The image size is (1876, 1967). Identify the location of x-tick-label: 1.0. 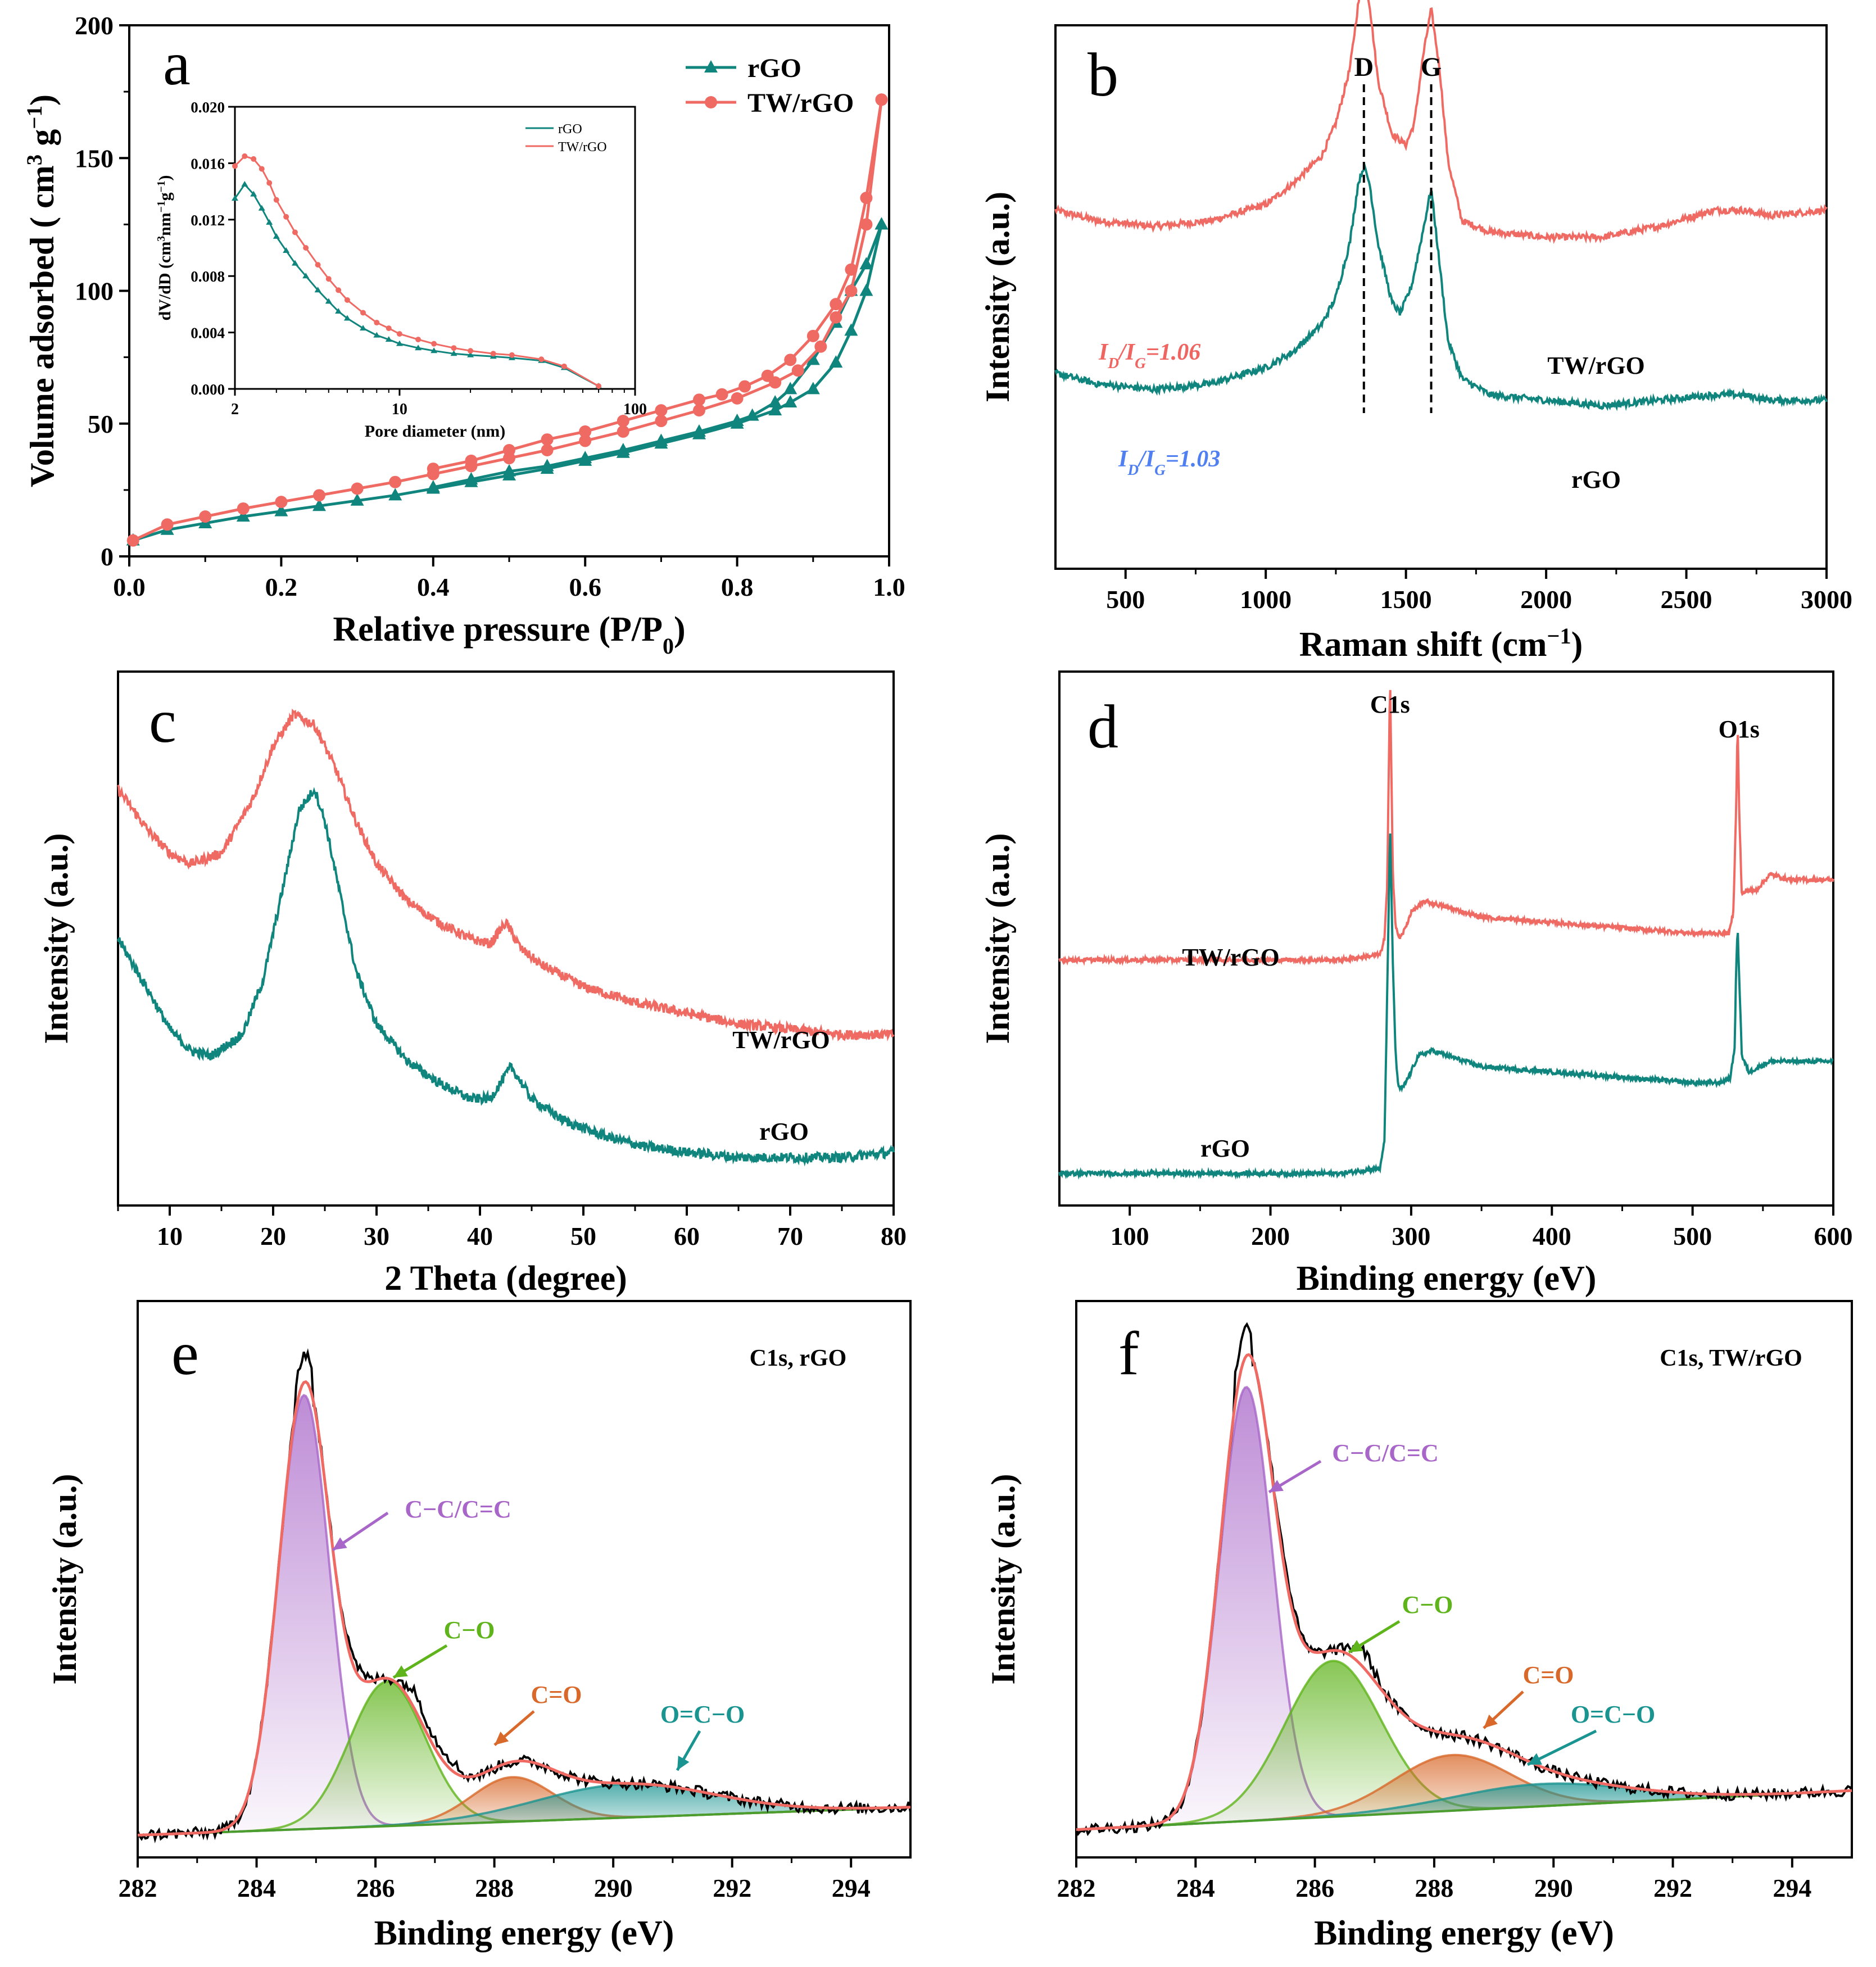
(889, 587).